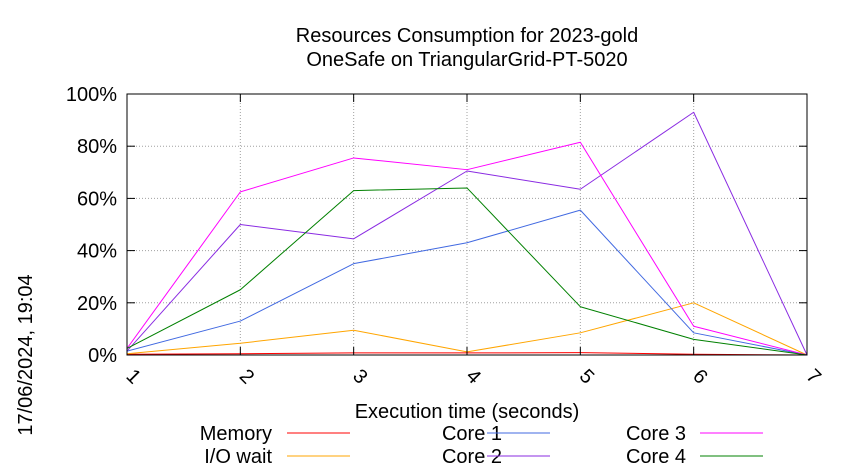 This screenshot has height=475, width=850. What do you see at coordinates (238, 457) in the screenshot?
I see `legend-label: I/O wait` at bounding box center [238, 457].